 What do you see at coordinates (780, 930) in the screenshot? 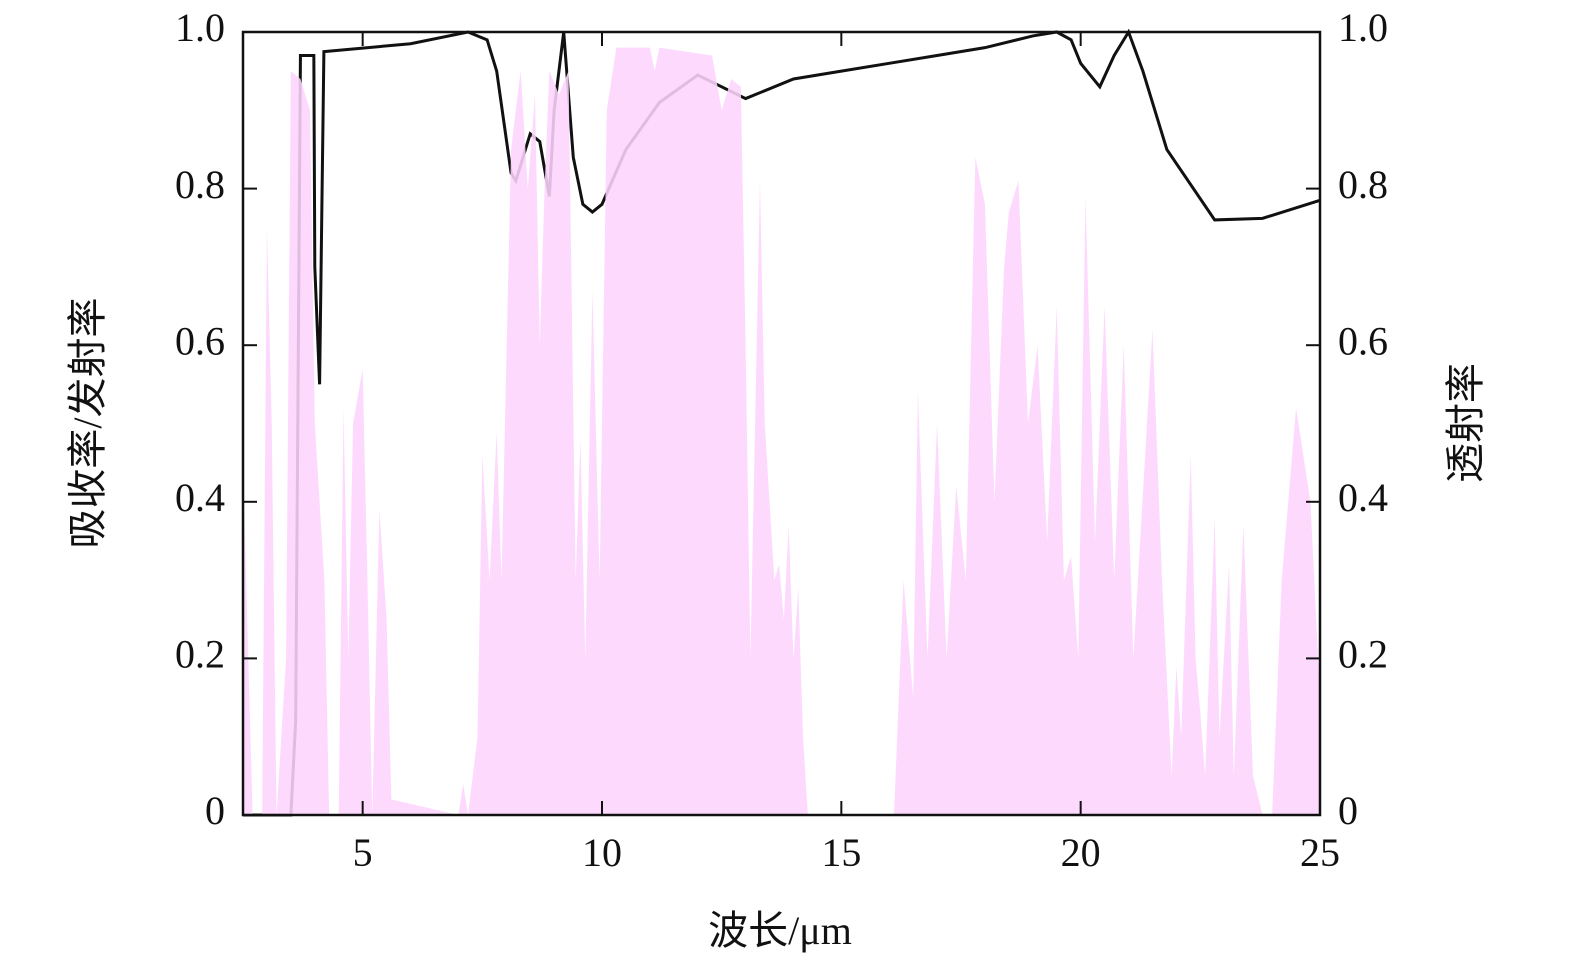
I see `x-axis-label: 波长/μm` at bounding box center [780, 930].